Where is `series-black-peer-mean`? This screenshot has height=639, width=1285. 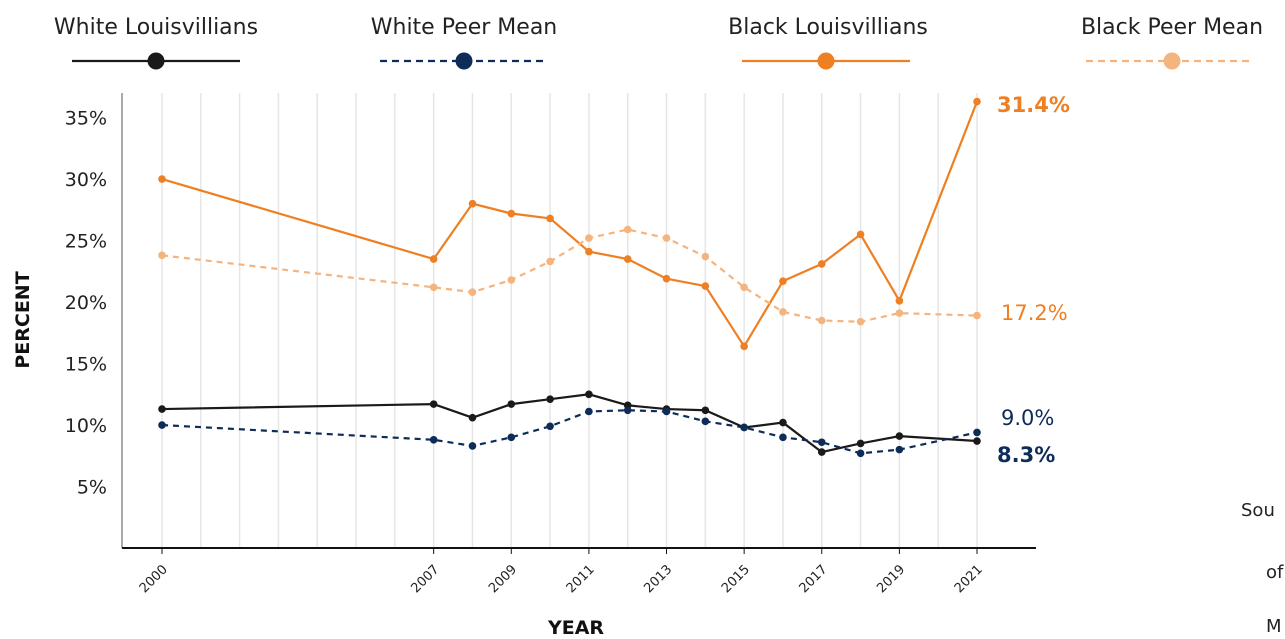 series-black-peer-mean is located at coordinates (569, 275).